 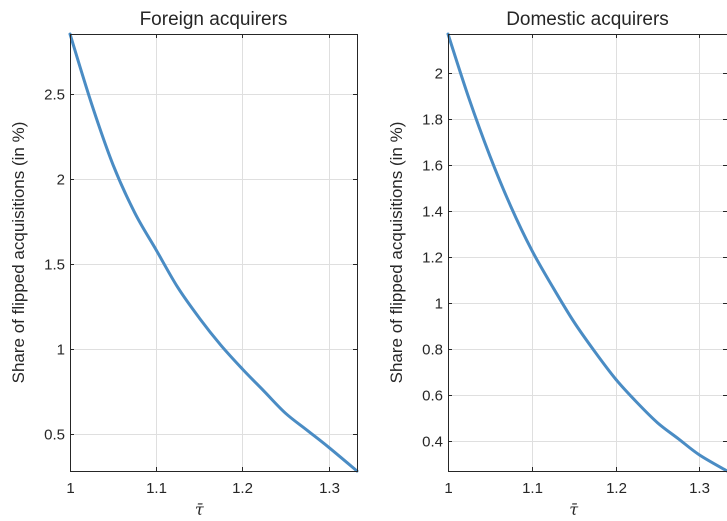 I want to click on chart-title-domestic: Domestic acquirers, so click(x=587, y=19).